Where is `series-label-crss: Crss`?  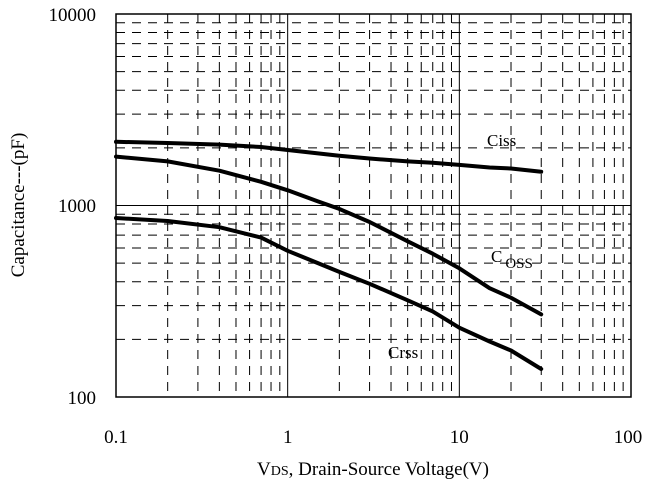
series-label-crss: Crss is located at coordinates (403, 352).